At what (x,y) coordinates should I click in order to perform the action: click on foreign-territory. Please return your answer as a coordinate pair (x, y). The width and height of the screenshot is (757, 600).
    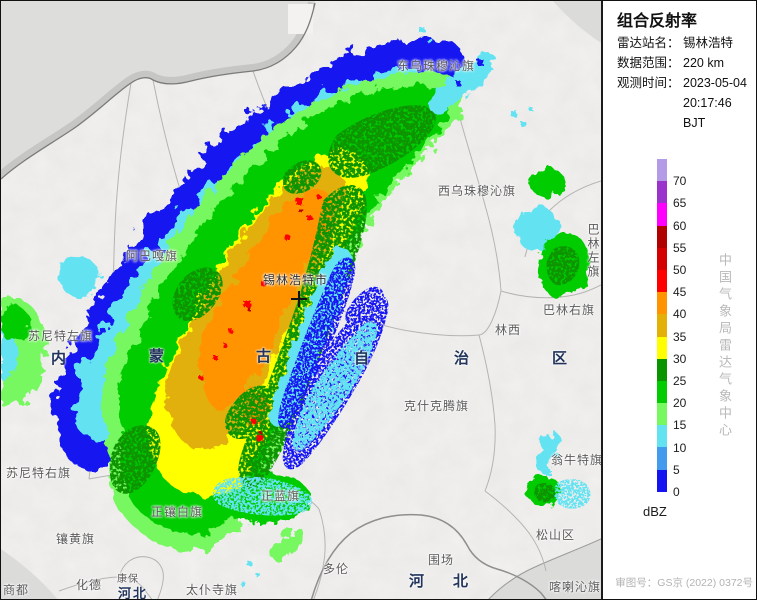
    Looking at the image, I should click on (158, 90).